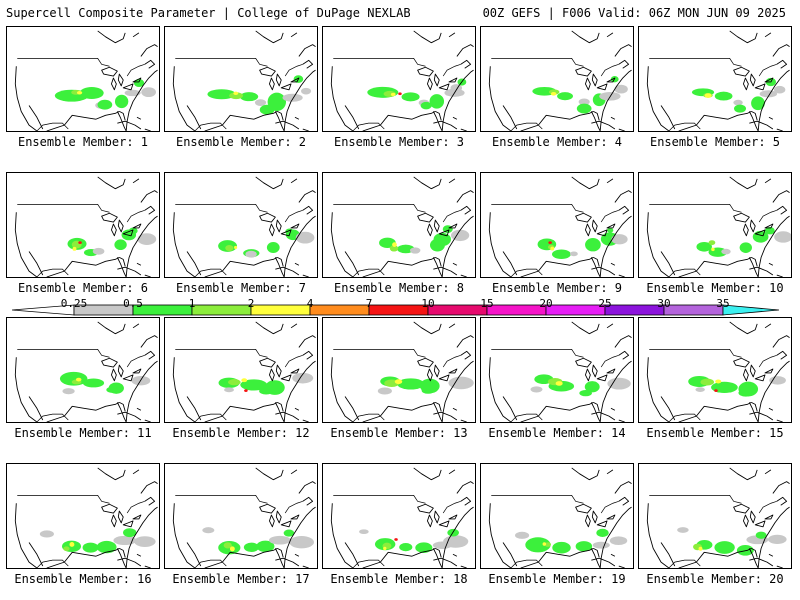 The image size is (800, 600). Describe the element at coordinates (664, 303) in the screenshot. I see `colorbar-tick-label: 30` at that location.